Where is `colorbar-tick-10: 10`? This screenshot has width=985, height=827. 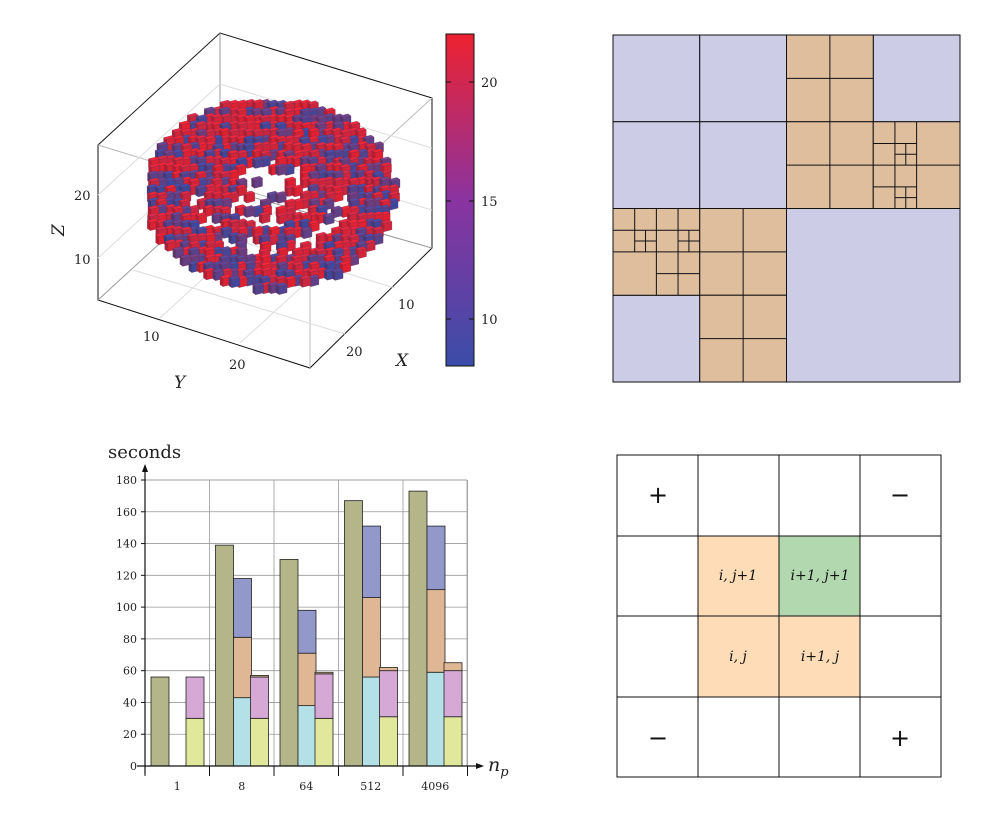
colorbar-tick-10: 10 is located at coordinates (489, 320).